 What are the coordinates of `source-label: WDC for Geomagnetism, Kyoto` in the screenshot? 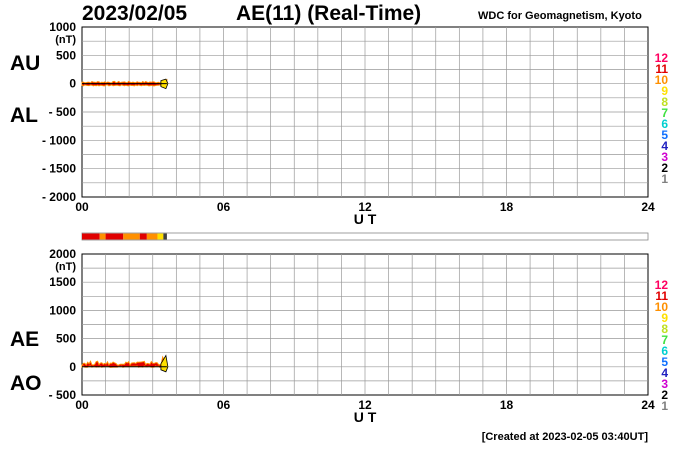 It's located at (560, 16).